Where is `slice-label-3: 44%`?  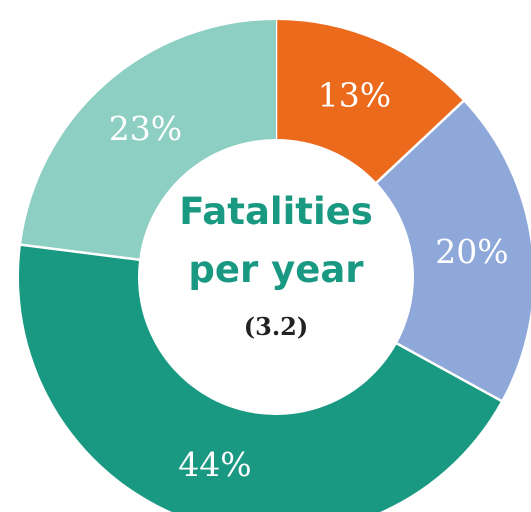
slice-label-3: 44% is located at coordinates (214, 464).